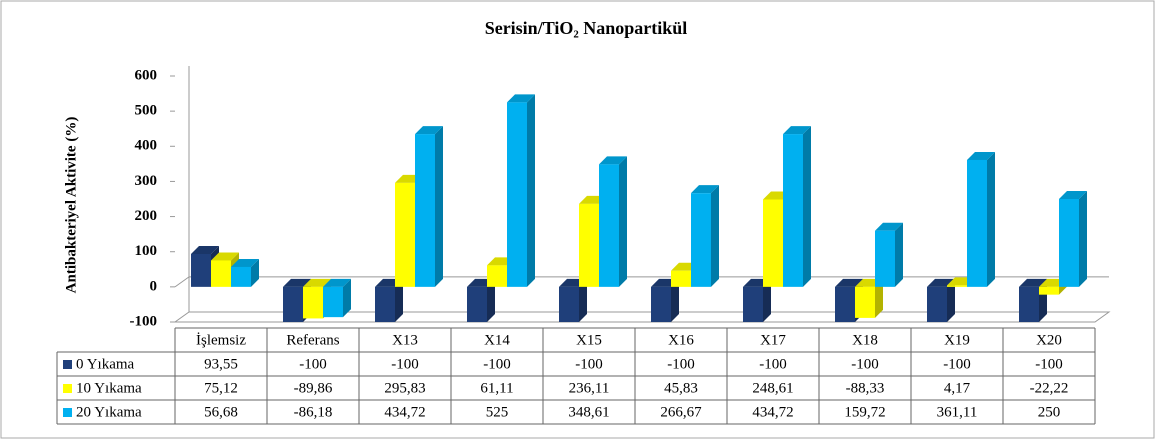 This screenshot has height=439, width=1155. What do you see at coordinates (312, 340) in the screenshot?
I see `x-tick-label: Referans` at bounding box center [312, 340].